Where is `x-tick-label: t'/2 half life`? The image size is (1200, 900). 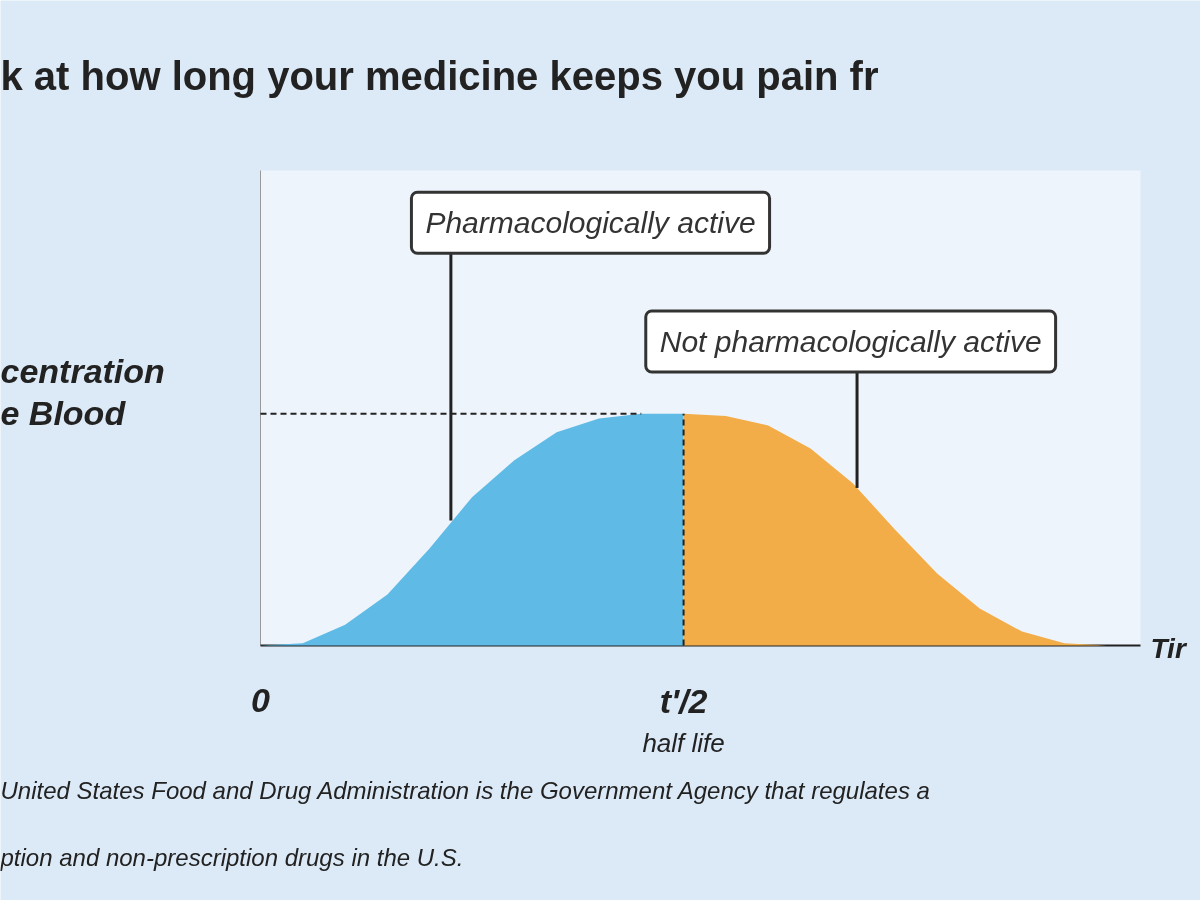 x-tick-label: t'/2 half life is located at coordinates (683, 719).